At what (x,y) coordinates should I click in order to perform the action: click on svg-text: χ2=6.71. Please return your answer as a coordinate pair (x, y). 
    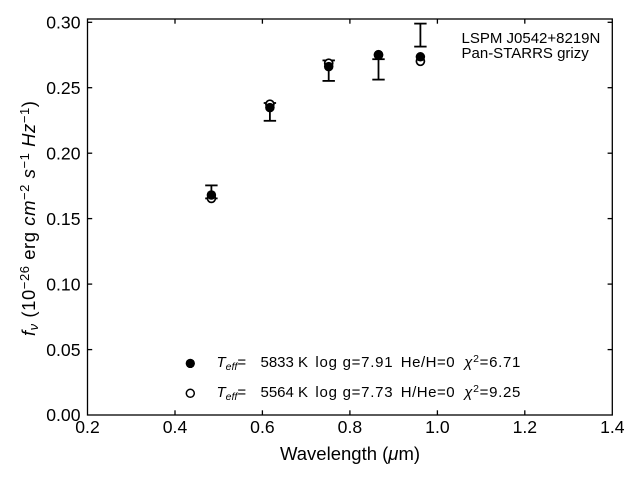
    Looking at the image, I should click on (491, 362).